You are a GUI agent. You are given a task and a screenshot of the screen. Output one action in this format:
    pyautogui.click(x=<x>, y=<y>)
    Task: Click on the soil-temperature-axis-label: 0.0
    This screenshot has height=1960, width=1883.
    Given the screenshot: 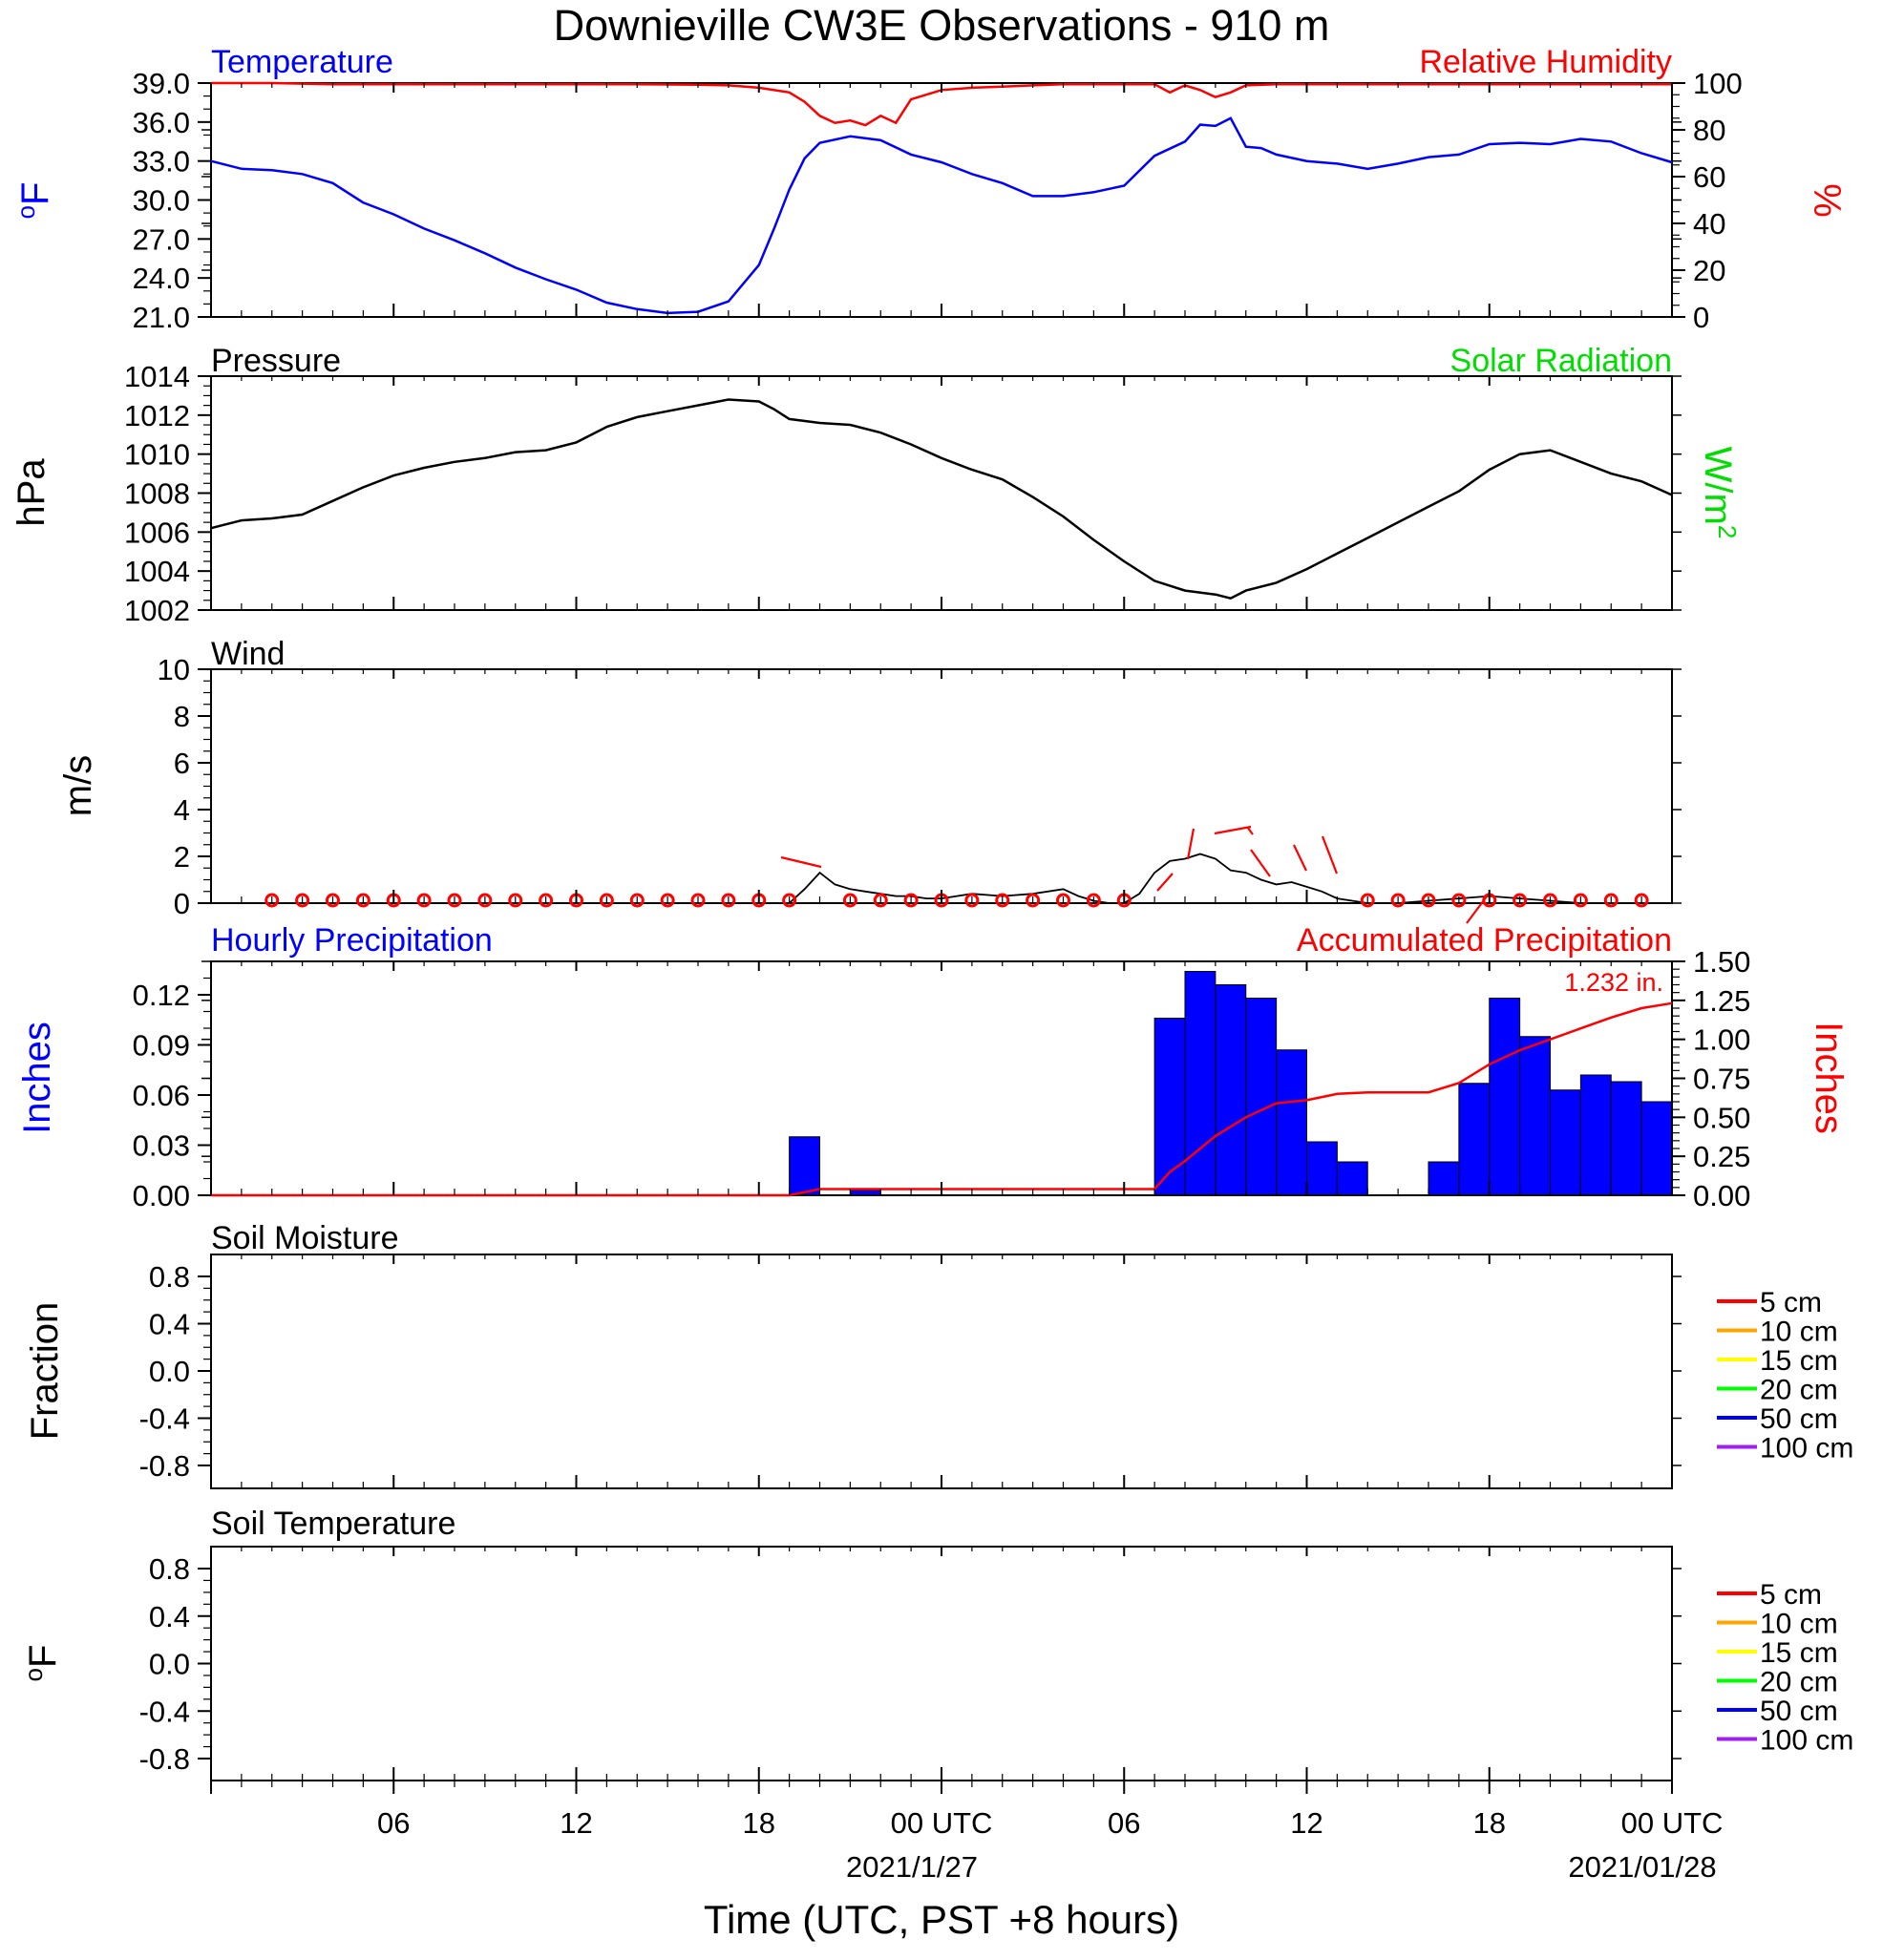 What is the action you would take?
    pyautogui.click(x=169, y=1664)
    